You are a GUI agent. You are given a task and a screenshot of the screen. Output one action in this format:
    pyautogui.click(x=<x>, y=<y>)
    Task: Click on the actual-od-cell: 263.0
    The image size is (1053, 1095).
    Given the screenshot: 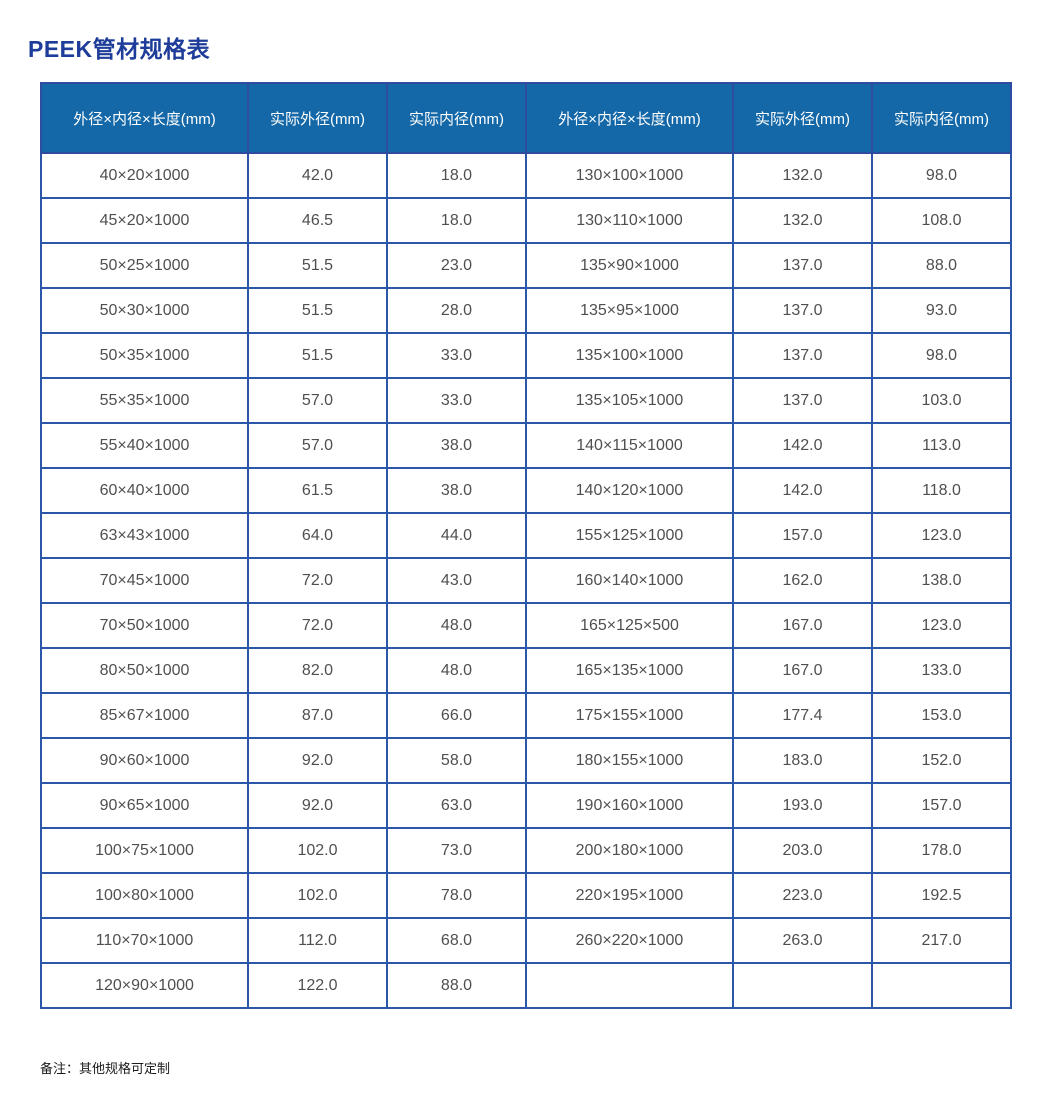 What is the action you would take?
    pyautogui.click(x=802, y=940)
    